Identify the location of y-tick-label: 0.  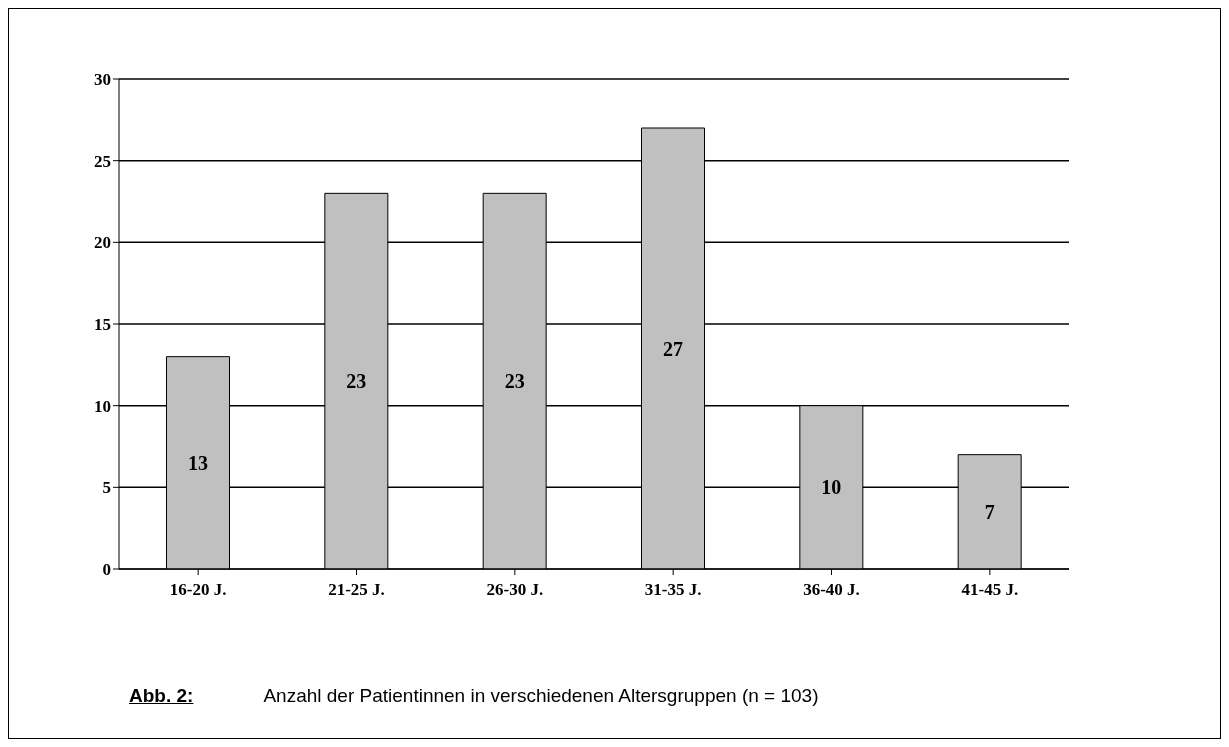
(106, 570).